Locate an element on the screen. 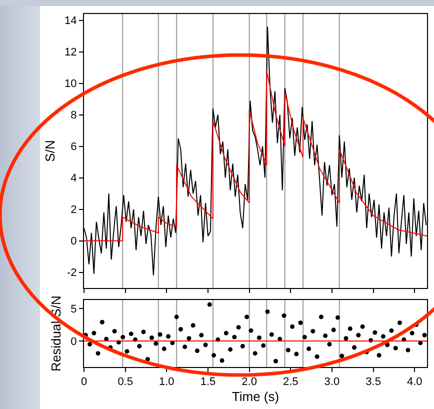 The width and height of the screenshot is (434, 409). y-axis-title: S/N is located at coordinates (50, 151).